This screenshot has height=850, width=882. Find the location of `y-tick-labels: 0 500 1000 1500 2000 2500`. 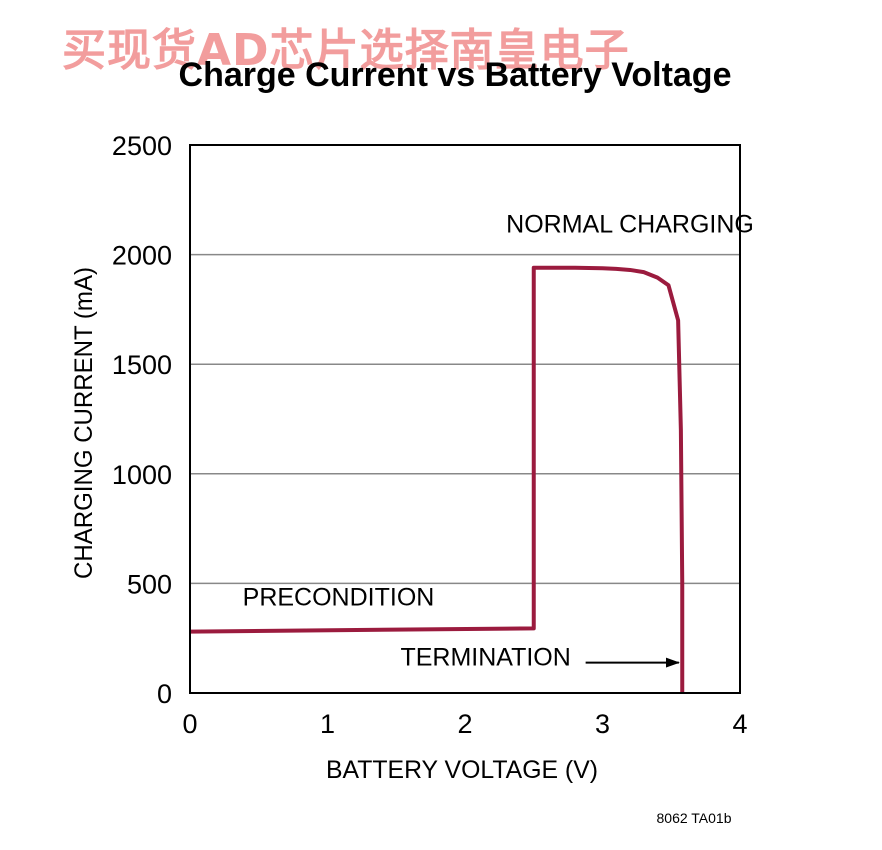

y-tick-labels: 0 500 1000 1500 2000 2500 is located at coordinates (142, 420).